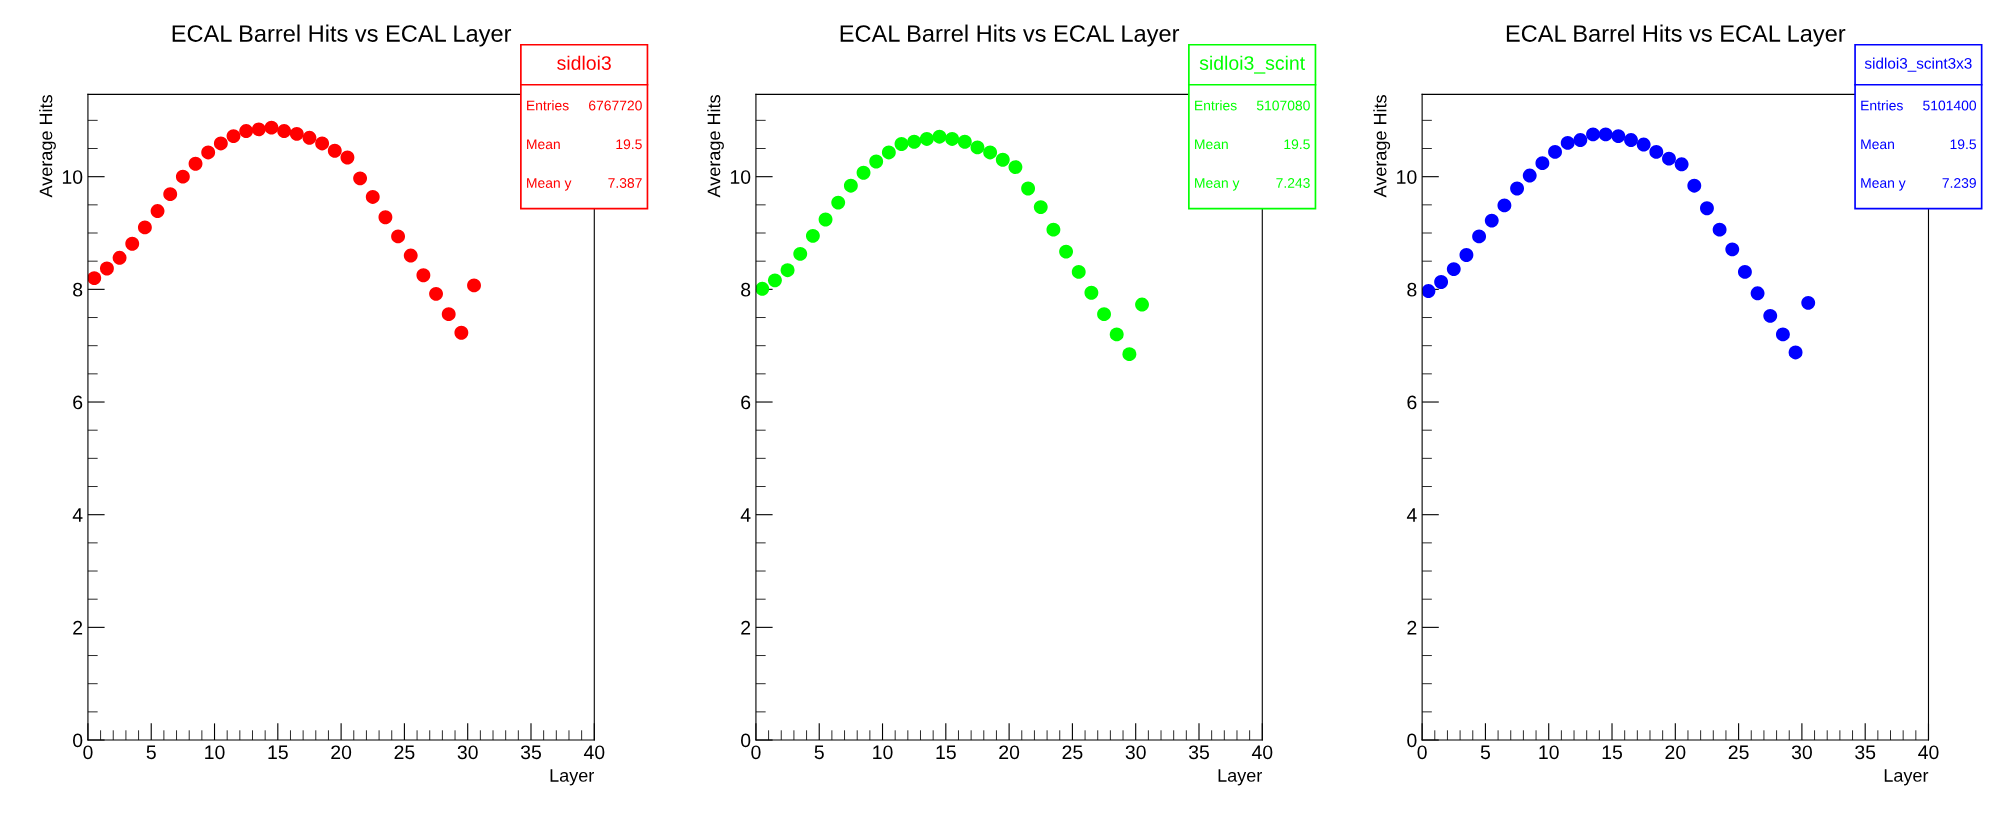  What do you see at coordinates (530, 752) in the screenshot?
I see `x-tick-label: 35` at bounding box center [530, 752].